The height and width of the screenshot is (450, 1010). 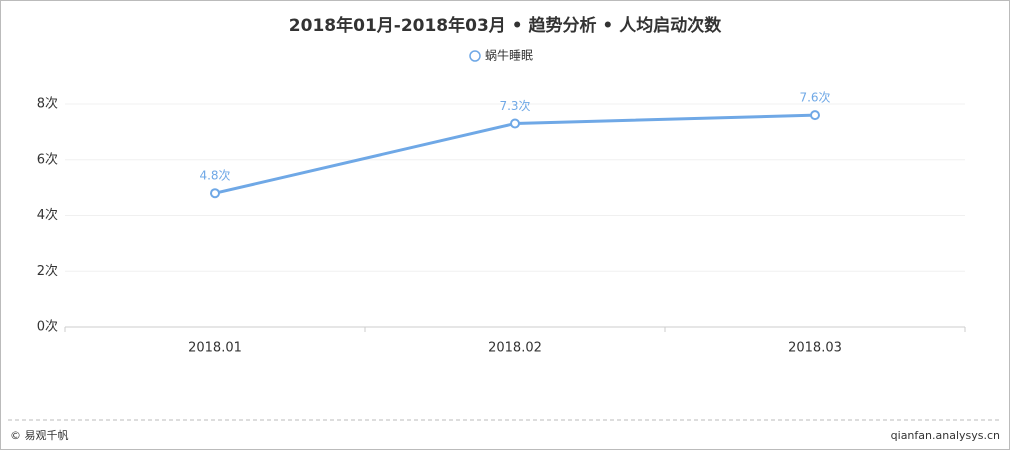 I want to click on footer-url: qianfan.analysys.cn, so click(x=945, y=435).